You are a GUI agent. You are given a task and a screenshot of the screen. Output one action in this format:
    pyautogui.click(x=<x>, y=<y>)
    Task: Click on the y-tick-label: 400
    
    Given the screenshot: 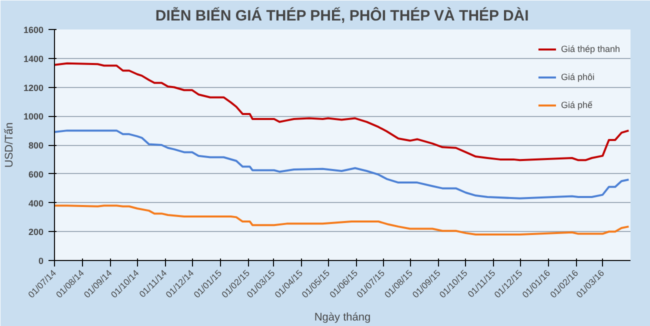 What is the action you would take?
    pyautogui.click(x=36, y=203)
    